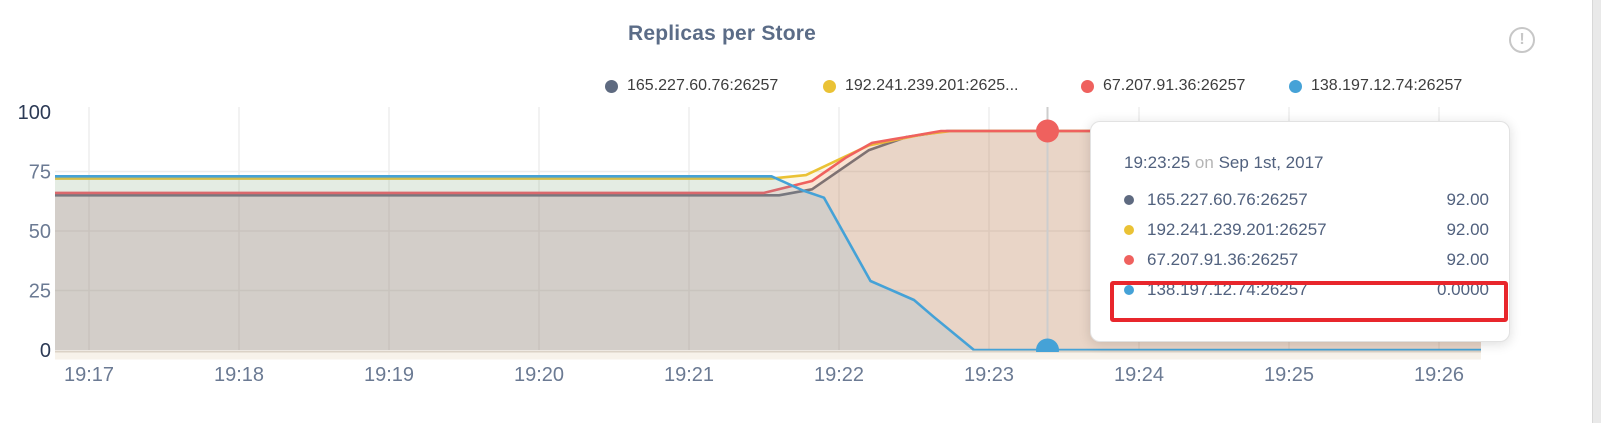 The width and height of the screenshot is (1601, 423). I want to click on x-tick-label: 19:26, so click(1439, 375).